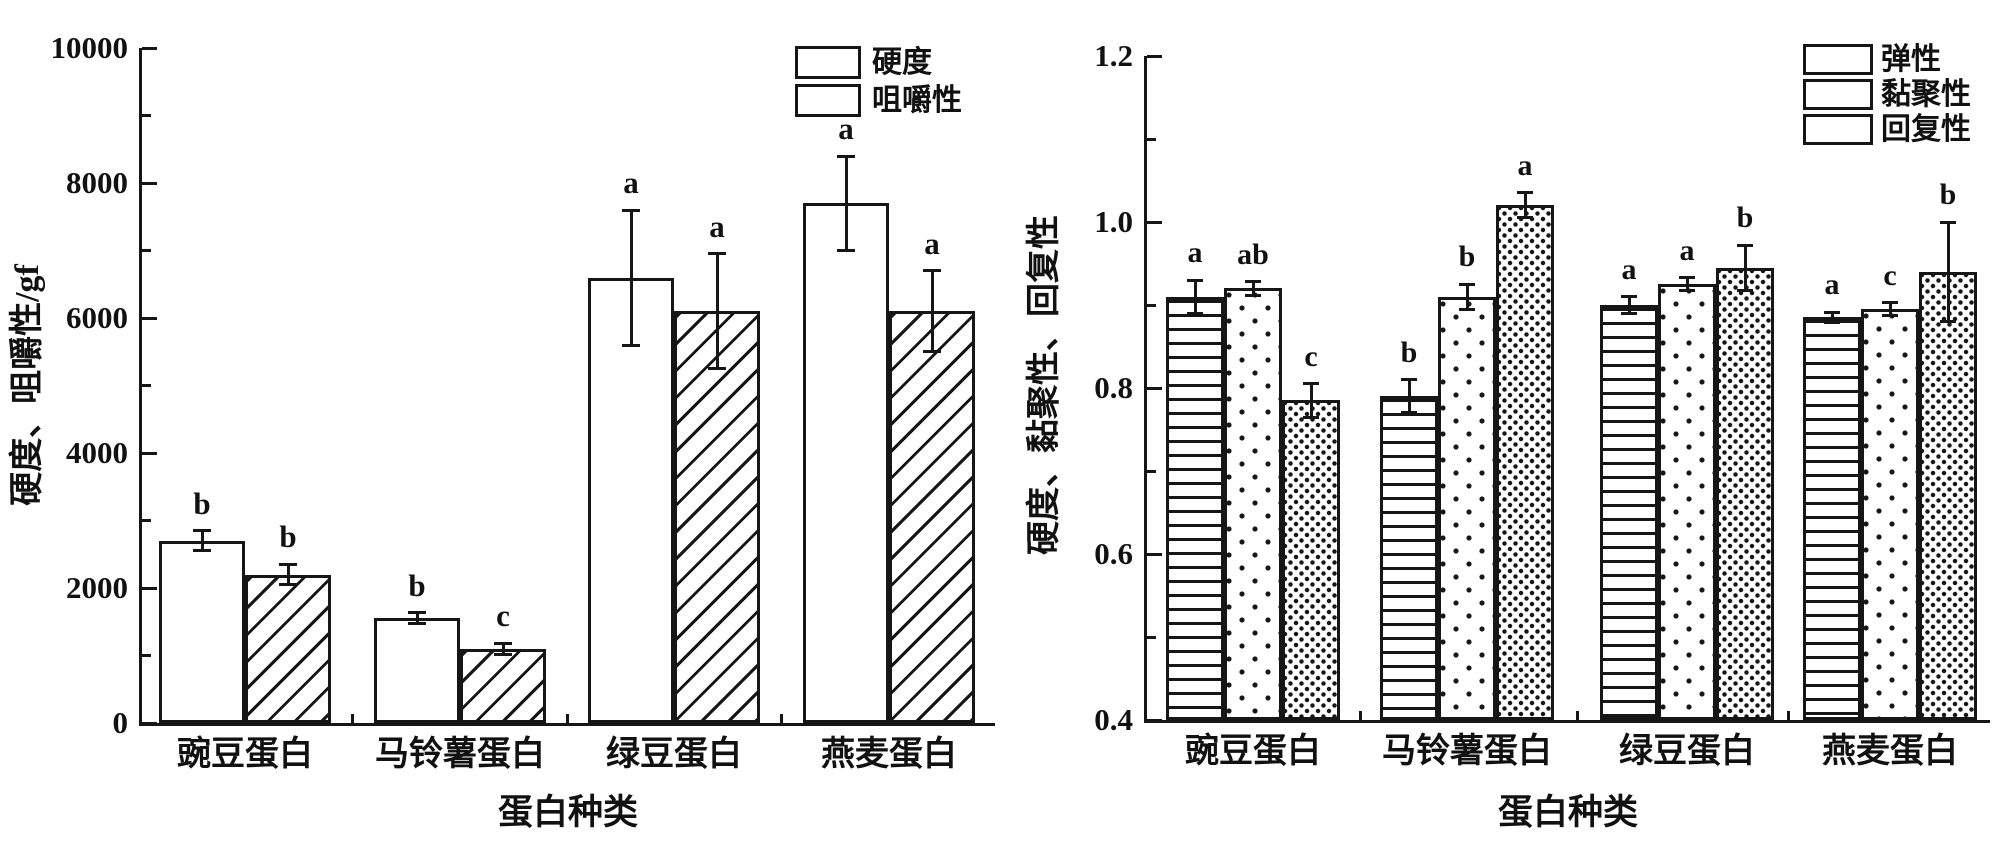 This screenshot has height=851, width=2003. I want to click on error-bar-hardness-mung-bean-protein, so click(631, 277).